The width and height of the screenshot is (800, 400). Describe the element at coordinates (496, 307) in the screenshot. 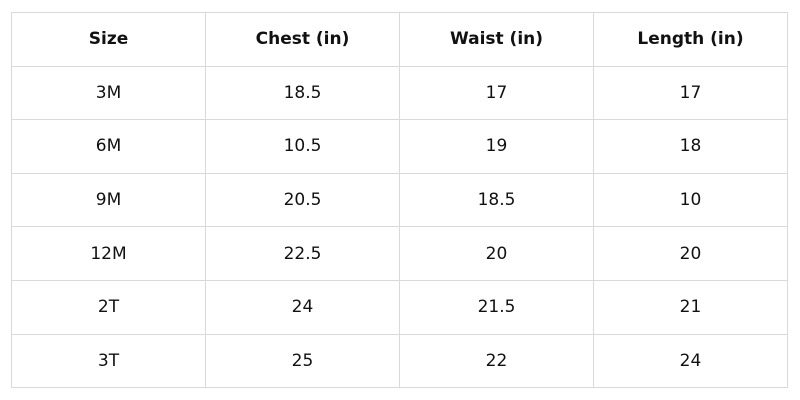

I see `cell: 21.5` at that location.